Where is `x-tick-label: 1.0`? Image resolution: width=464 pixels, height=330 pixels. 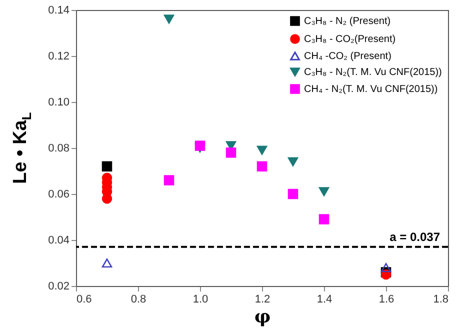
x-tick-label: 1.0 is located at coordinates (200, 300).